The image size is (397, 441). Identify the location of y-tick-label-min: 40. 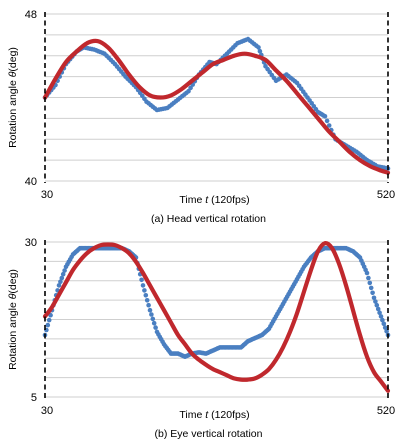
(31, 182).